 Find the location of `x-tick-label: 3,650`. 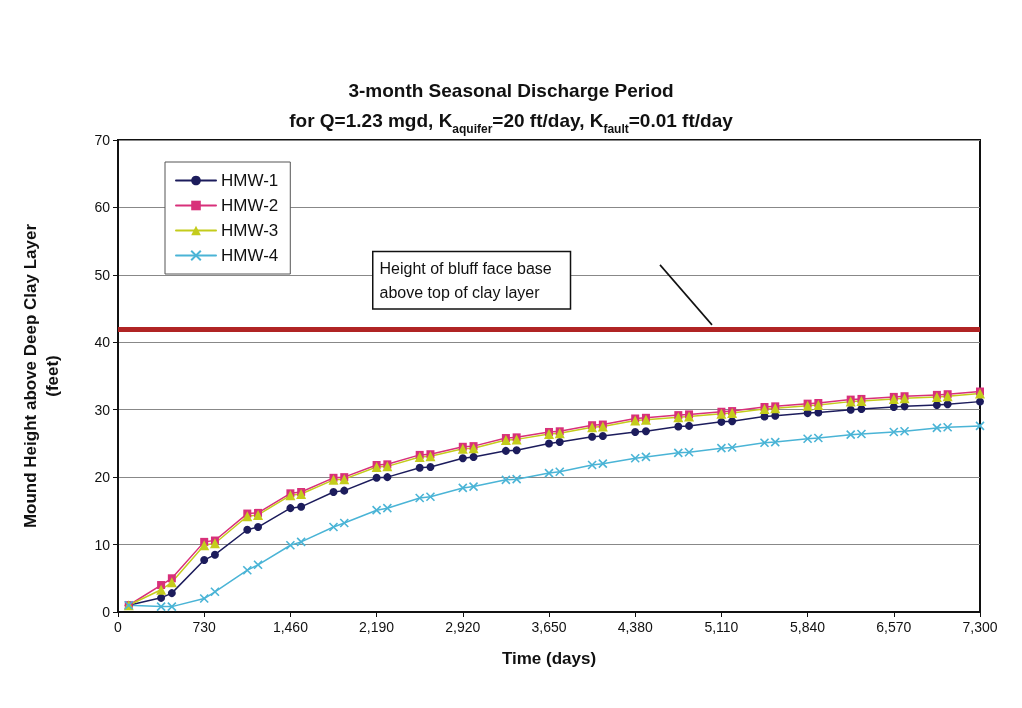

x-tick-label: 3,650 is located at coordinates (549, 627).